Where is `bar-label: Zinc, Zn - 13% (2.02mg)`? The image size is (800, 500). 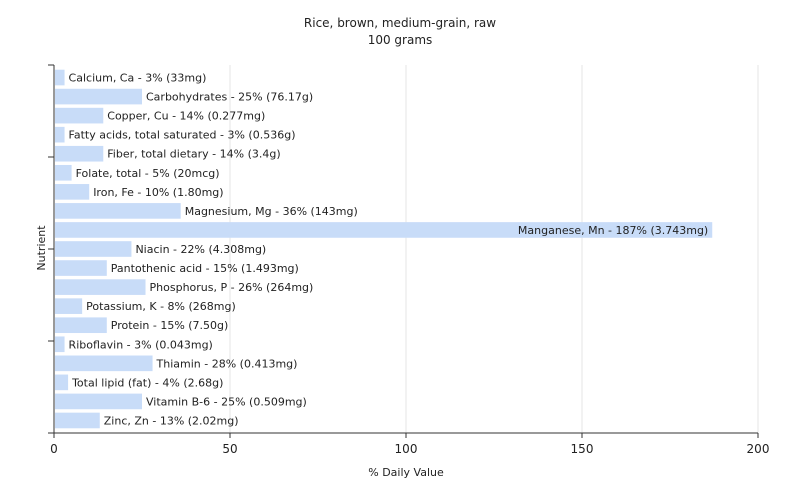 bar-label: Zinc, Zn - 13% (2.02mg) is located at coordinates (171, 420).